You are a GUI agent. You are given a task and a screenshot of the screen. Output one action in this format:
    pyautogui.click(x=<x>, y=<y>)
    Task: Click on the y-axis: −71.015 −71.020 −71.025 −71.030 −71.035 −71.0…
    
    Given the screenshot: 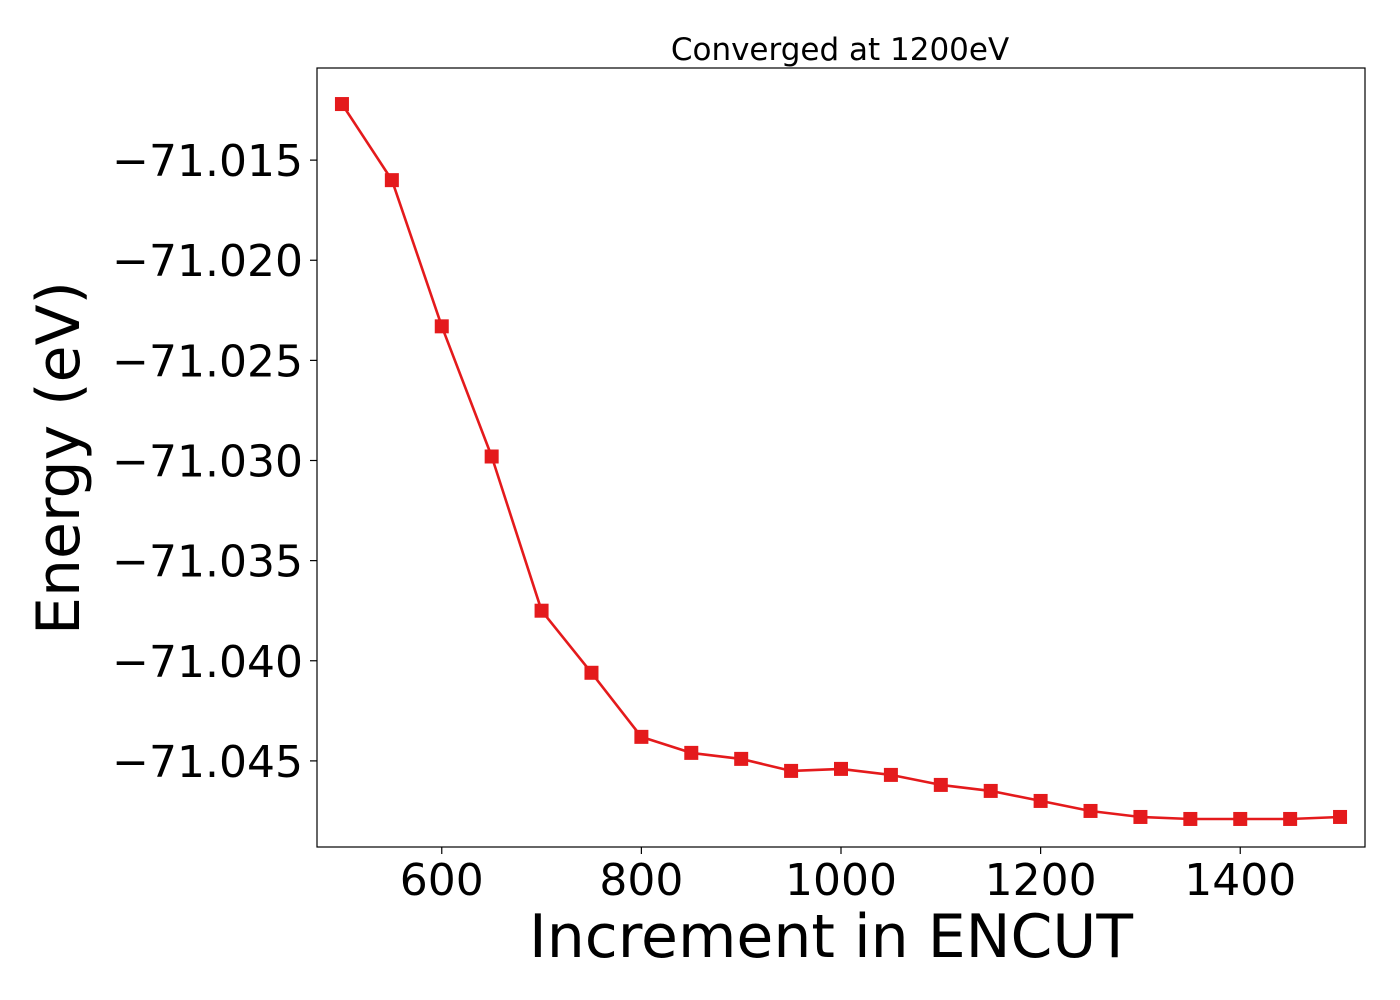 What is the action you would take?
    pyautogui.click(x=214, y=462)
    